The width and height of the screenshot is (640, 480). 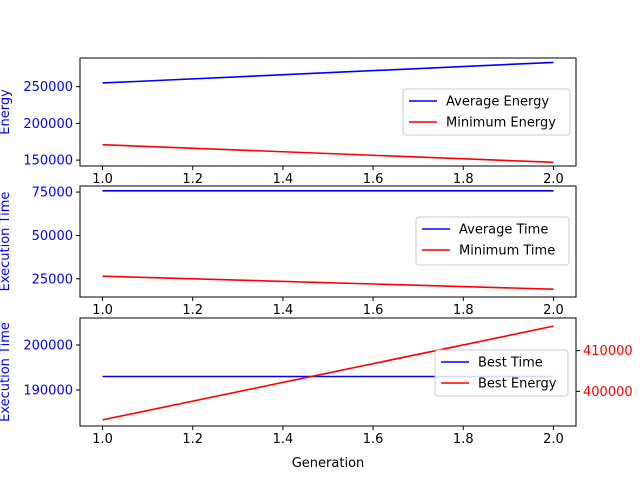 What do you see at coordinates (503, 230) in the screenshot?
I see `legend-label: Average Time` at bounding box center [503, 230].